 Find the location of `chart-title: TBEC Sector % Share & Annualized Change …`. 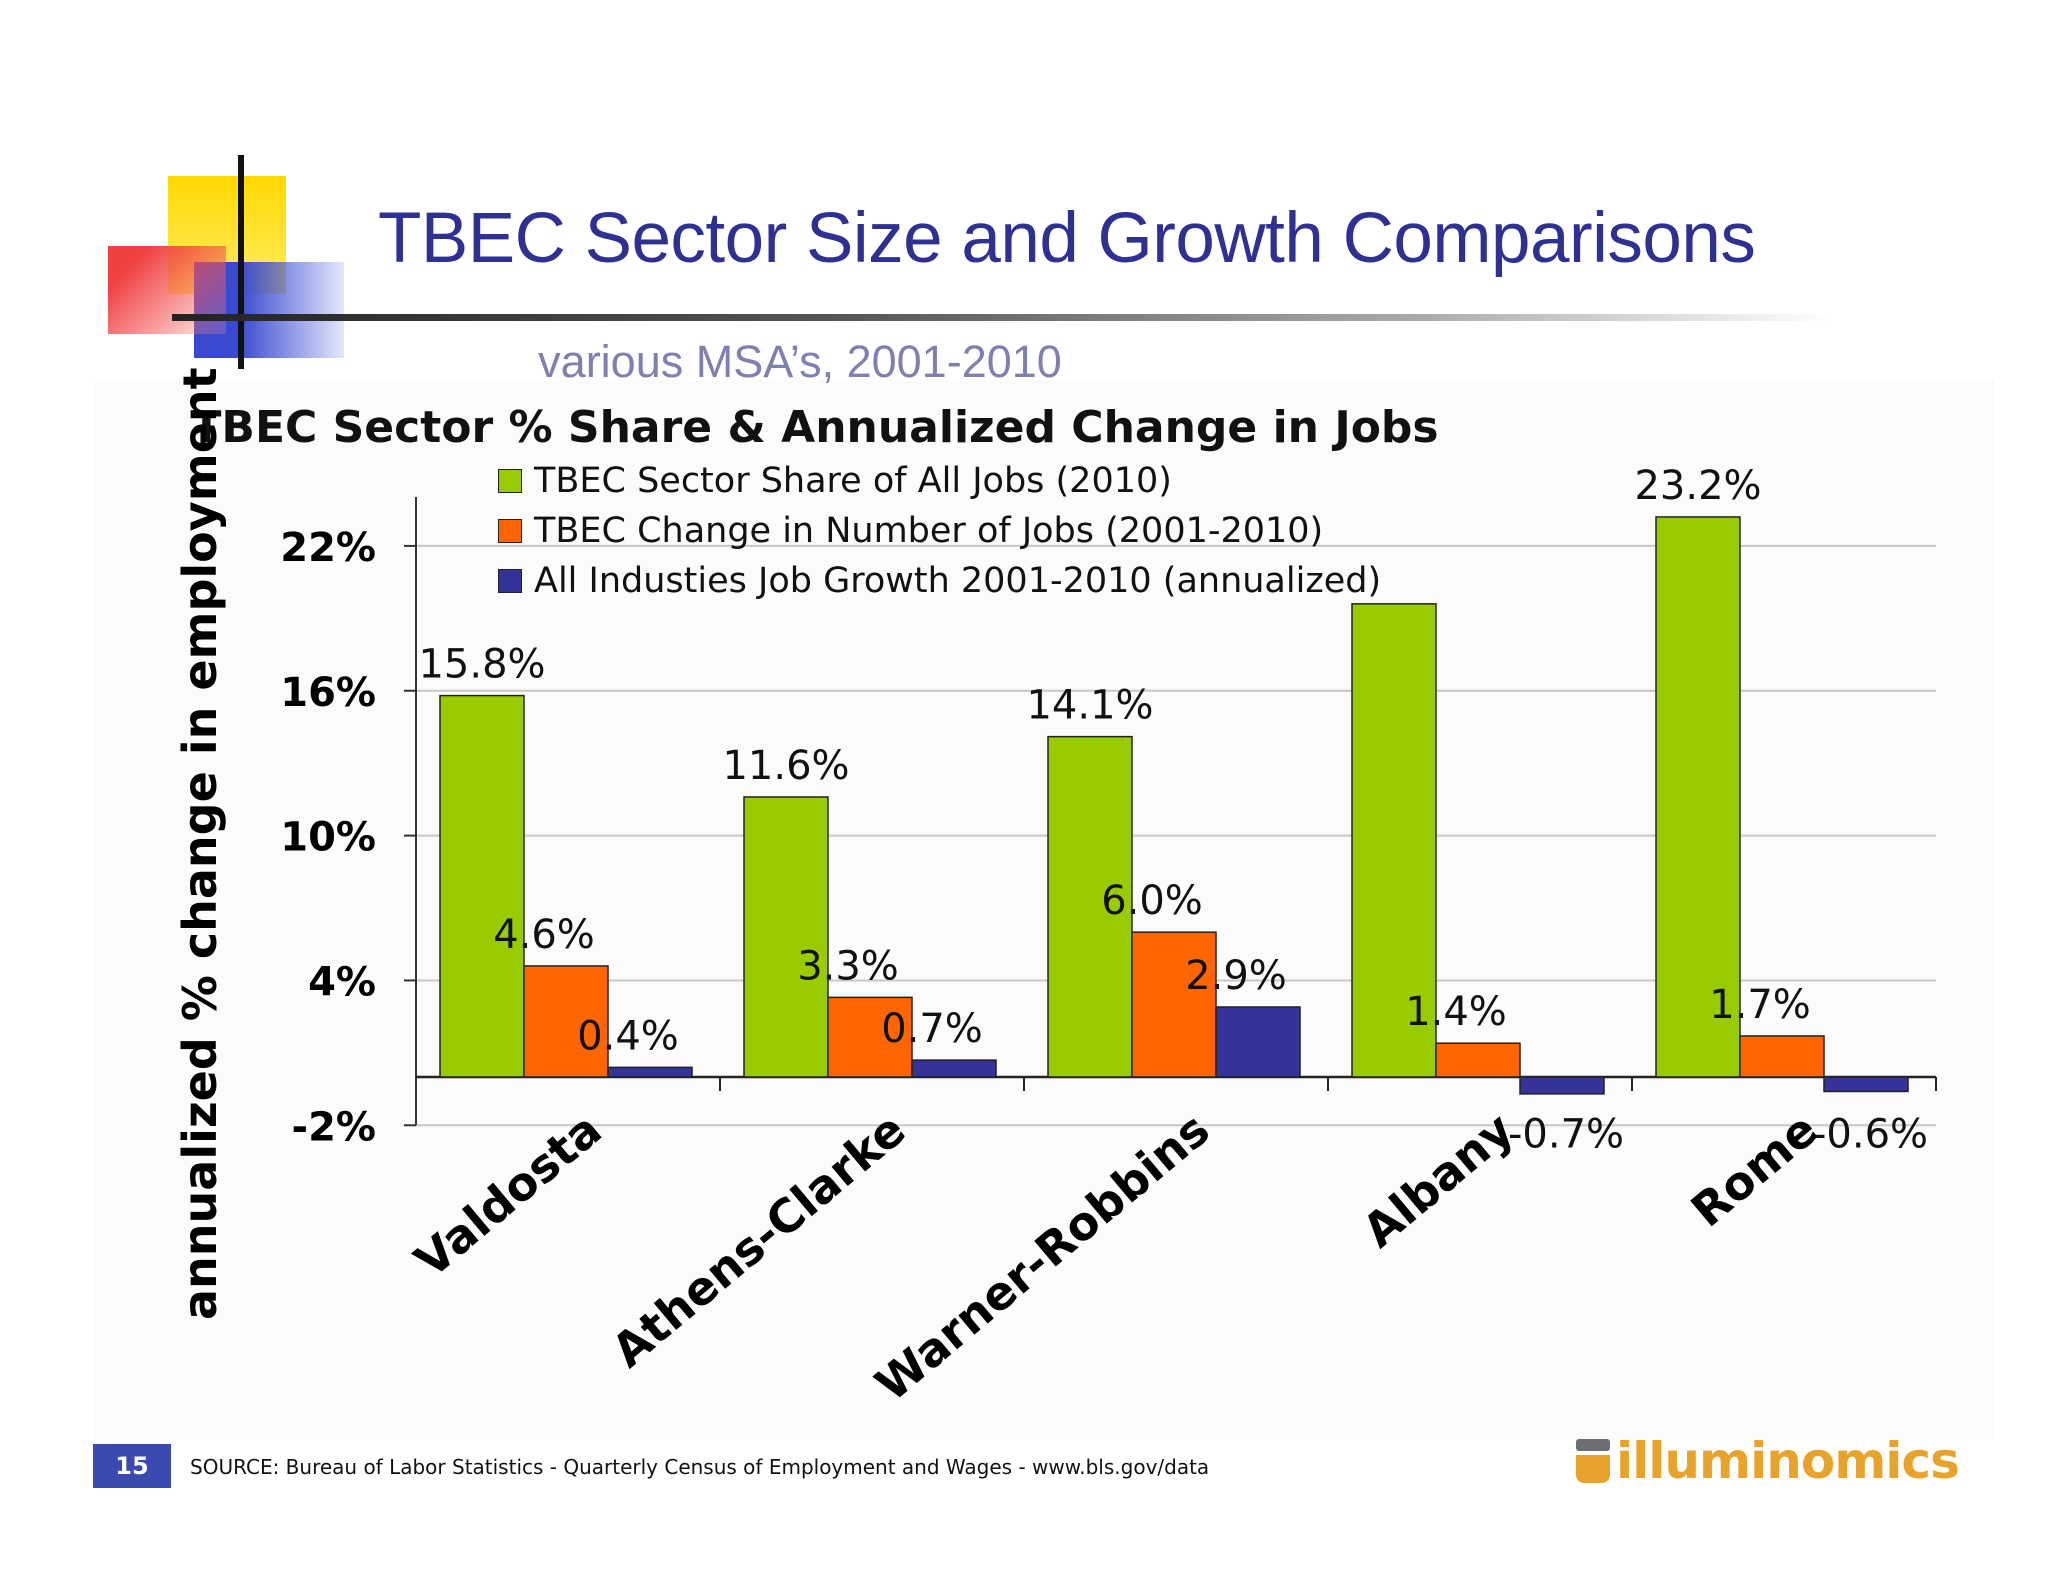

chart-title: TBEC Sector % Share & Annualized Change … is located at coordinates (815, 427).